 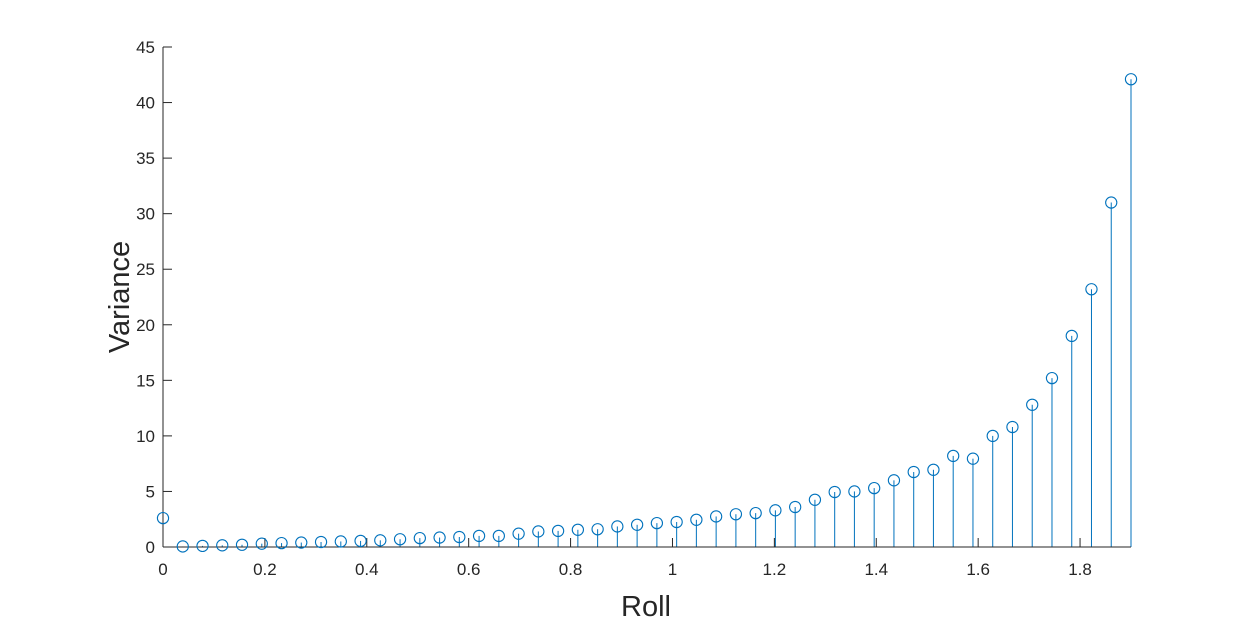 What do you see at coordinates (150, 547) in the screenshot?
I see `y-tick-label: 0` at bounding box center [150, 547].